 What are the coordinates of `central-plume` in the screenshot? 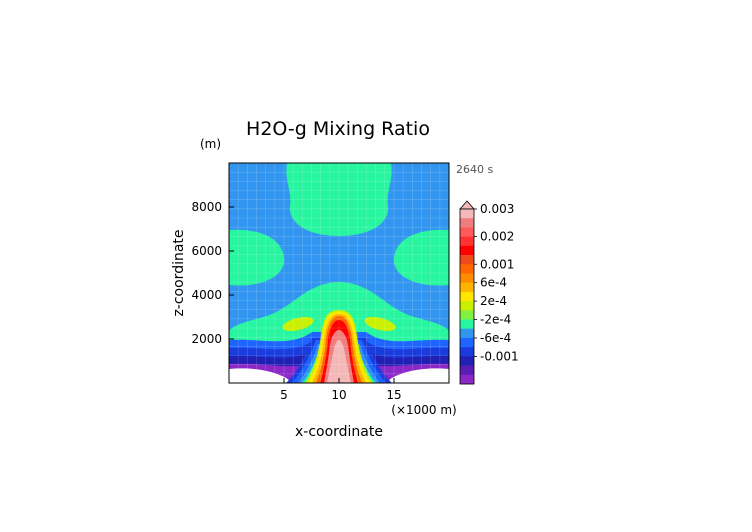 It's located at (339, 346).